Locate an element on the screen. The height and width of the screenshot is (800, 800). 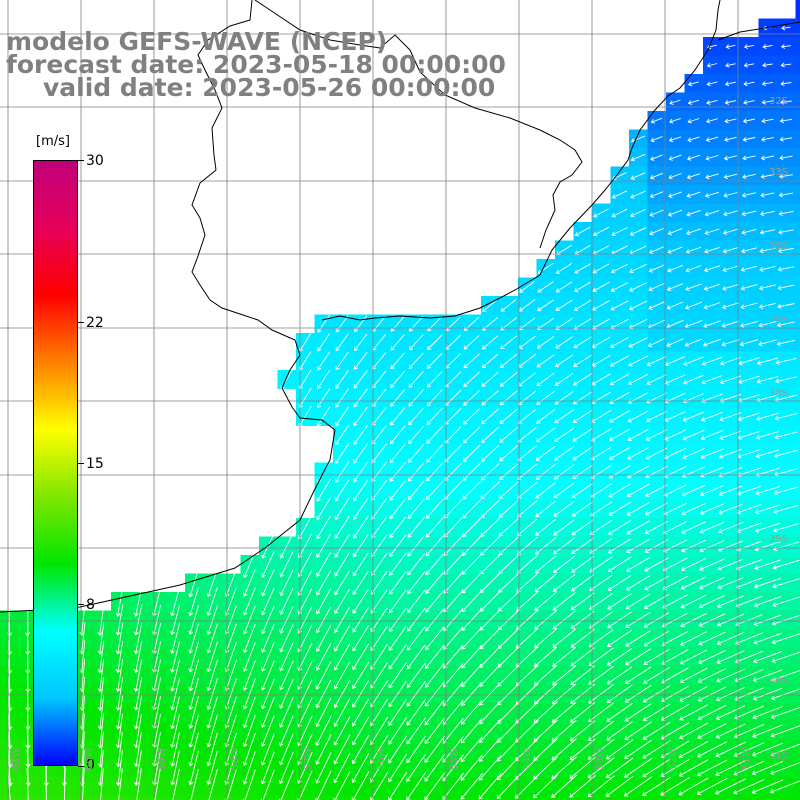
longitude-label: 60W is located at coordinates (89, 758).